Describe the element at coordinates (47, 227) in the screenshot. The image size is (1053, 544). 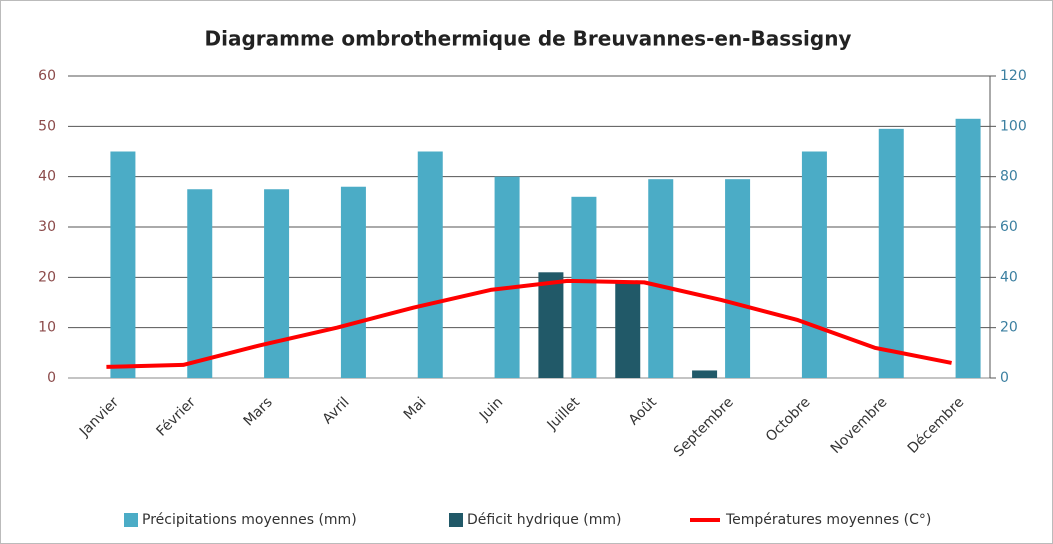
I see `y-tick-label: 30` at that location.